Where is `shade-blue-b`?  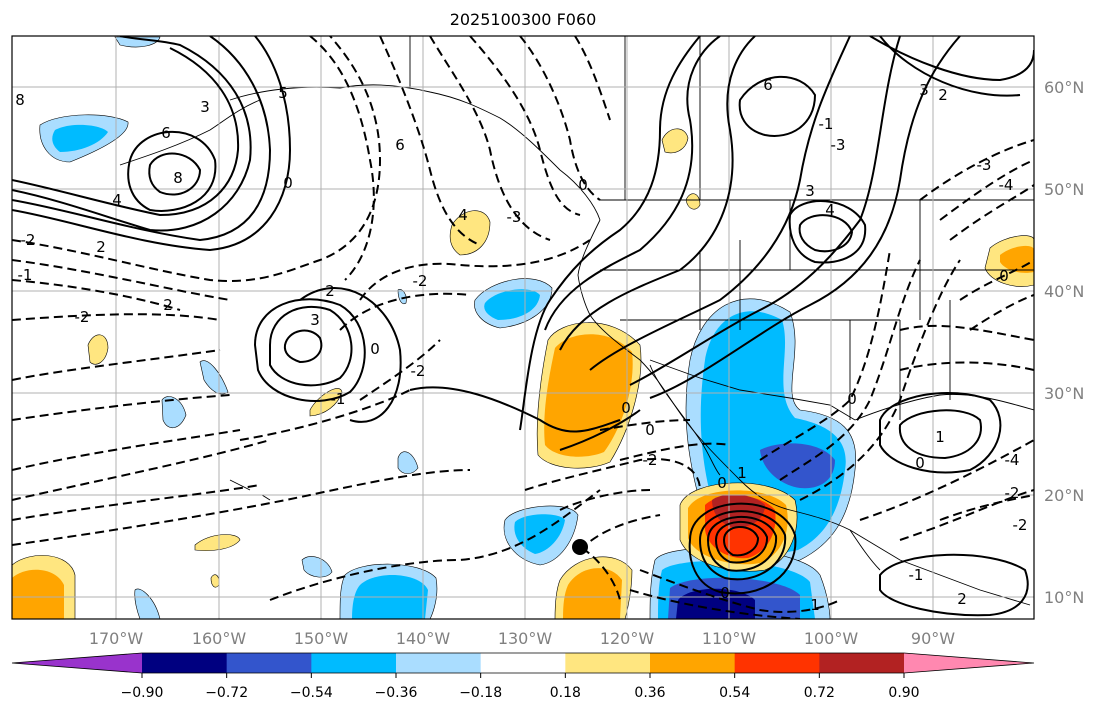
shade-blue-b is located at coordinates (174, 412).